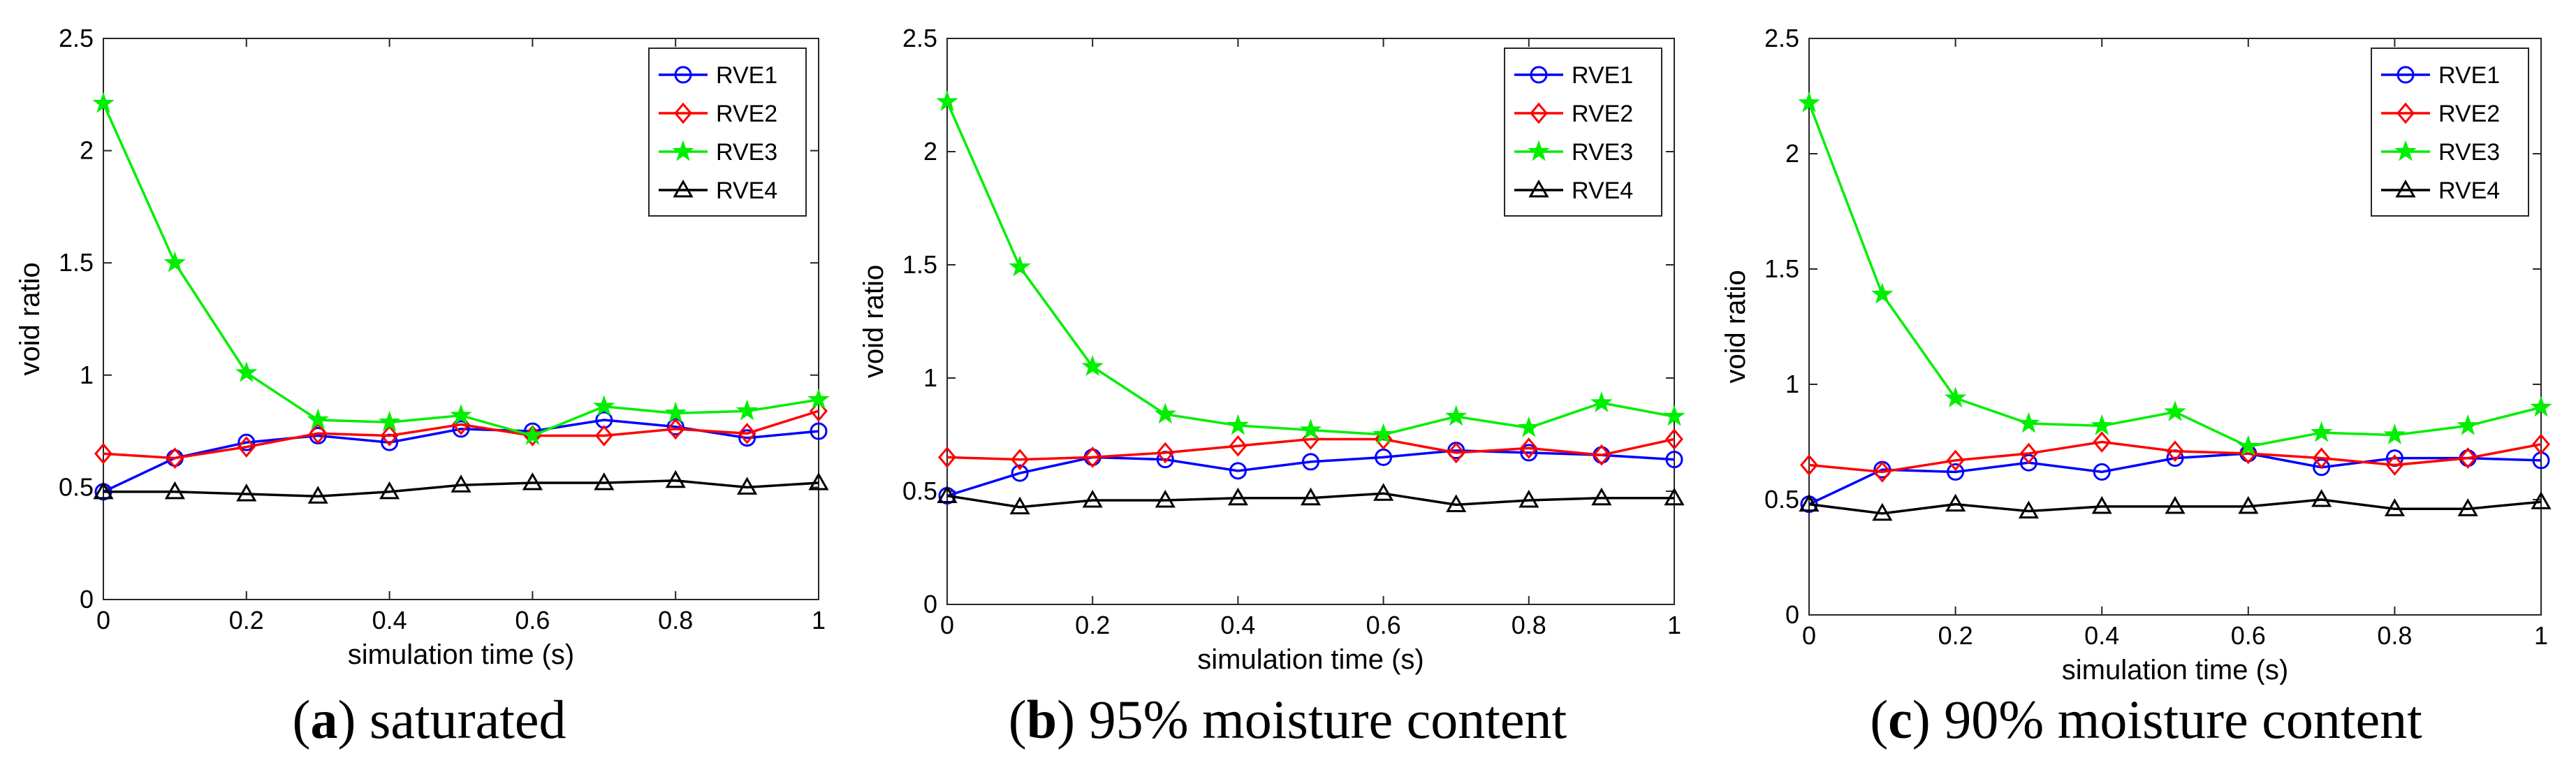 The height and width of the screenshot is (784, 2576). What do you see at coordinates (461, 654) in the screenshot?
I see `x-axis-label: simulation time (s)` at bounding box center [461, 654].